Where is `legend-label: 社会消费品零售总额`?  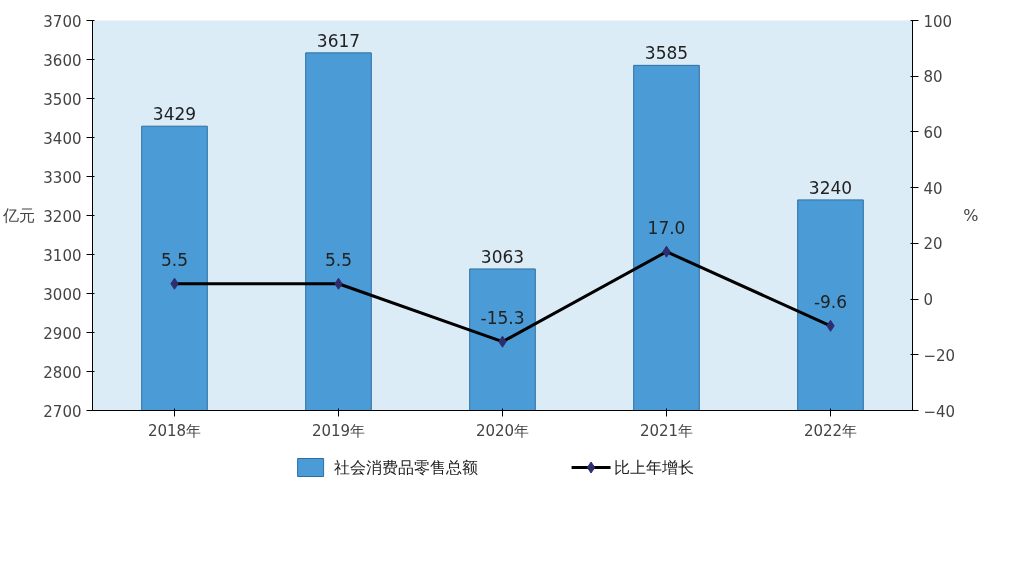
legend-label: 社会消费品零售总额 is located at coordinates (405, 467).